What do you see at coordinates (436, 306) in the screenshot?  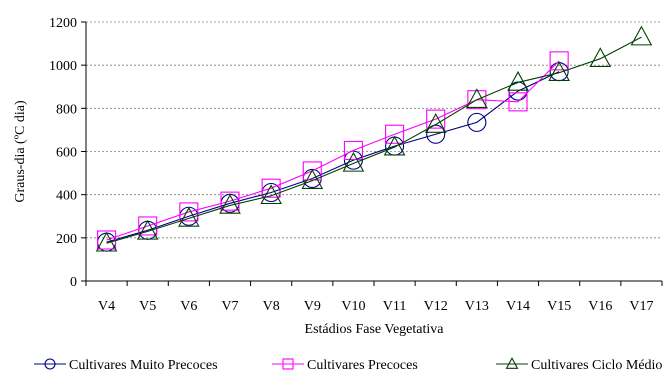 I see `x-tick-label: V12` at bounding box center [436, 306].